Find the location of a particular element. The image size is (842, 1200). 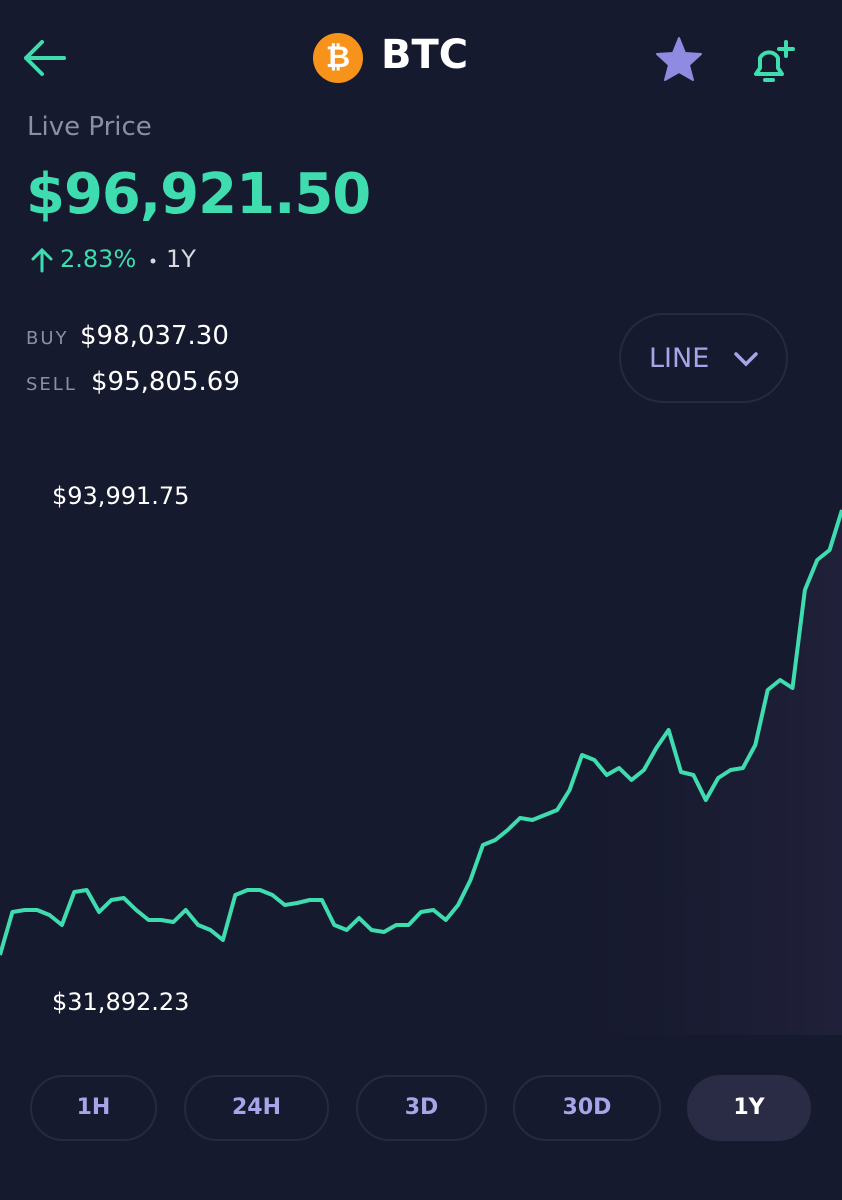

live-price-label: Live Price is located at coordinates (89, 127).